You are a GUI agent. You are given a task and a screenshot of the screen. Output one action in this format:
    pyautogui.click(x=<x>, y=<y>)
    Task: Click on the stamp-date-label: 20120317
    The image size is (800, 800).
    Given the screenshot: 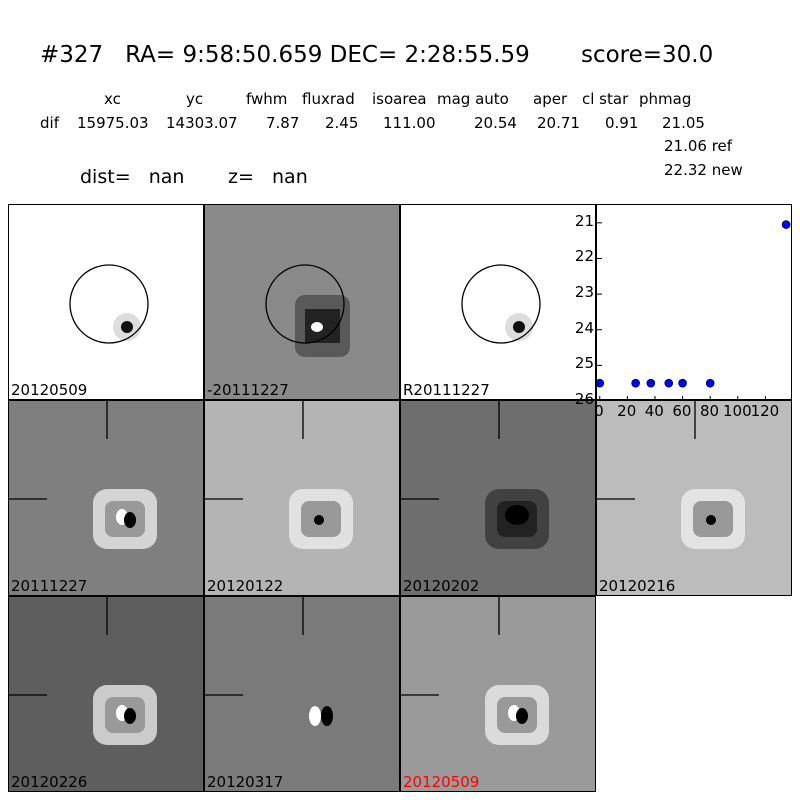 What is the action you would take?
    pyautogui.click(x=245, y=782)
    